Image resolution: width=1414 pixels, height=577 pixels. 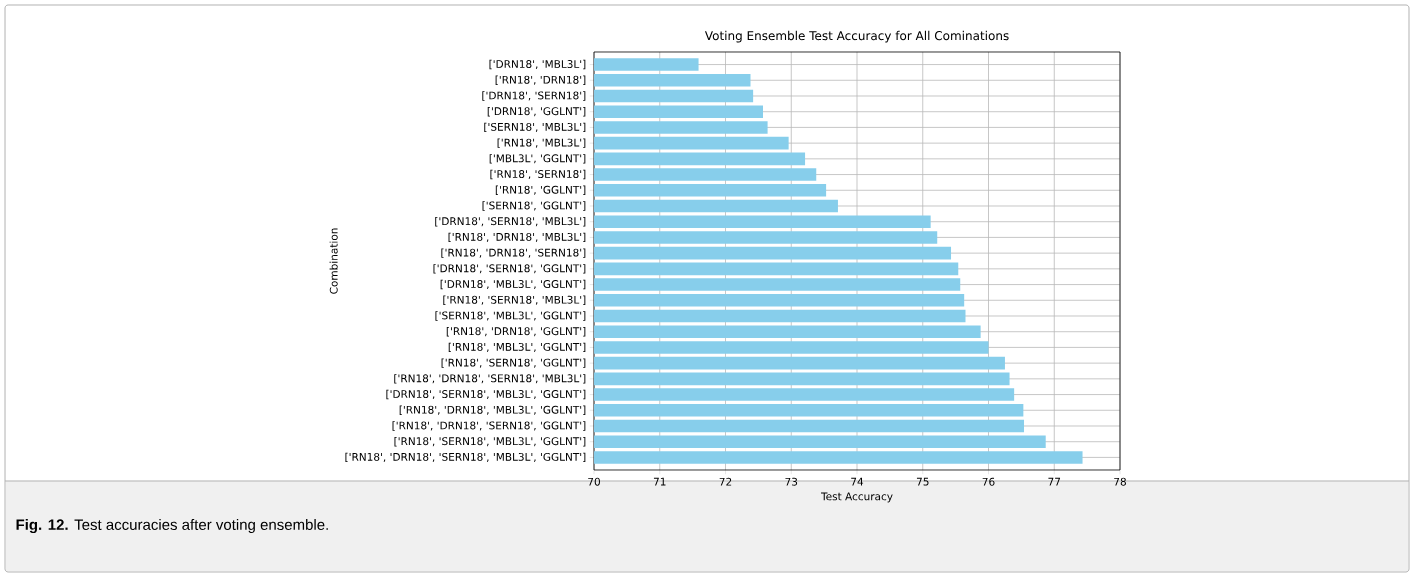 What do you see at coordinates (465, 457) in the screenshot?
I see `y-tick-label: ['RN18', 'DRN18', 'SERN18', 'MBL3L', 'GGLNT']` at bounding box center [465, 457].